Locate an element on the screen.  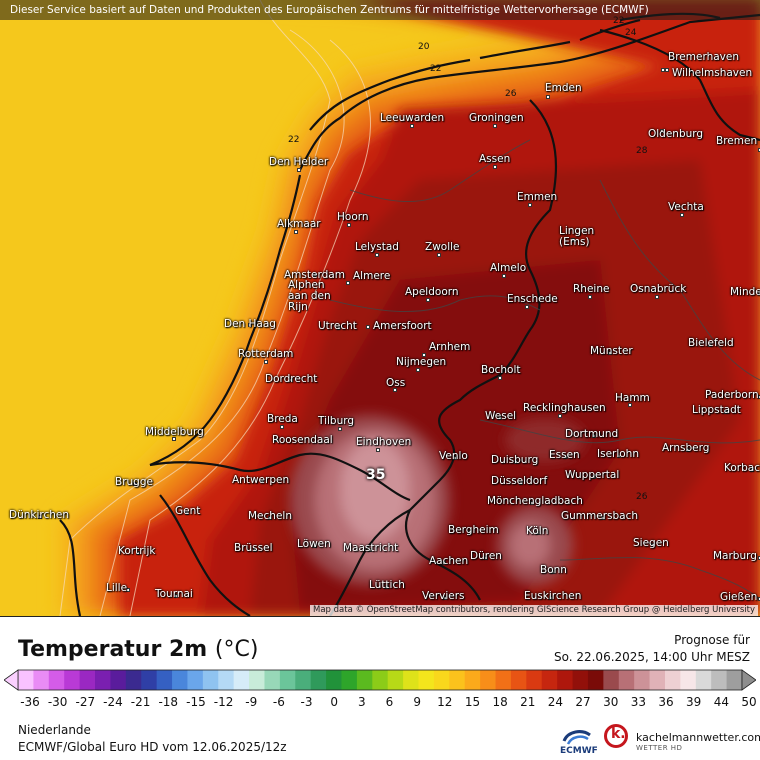
city-label: Arnsberg is located at coordinates (686, 448).